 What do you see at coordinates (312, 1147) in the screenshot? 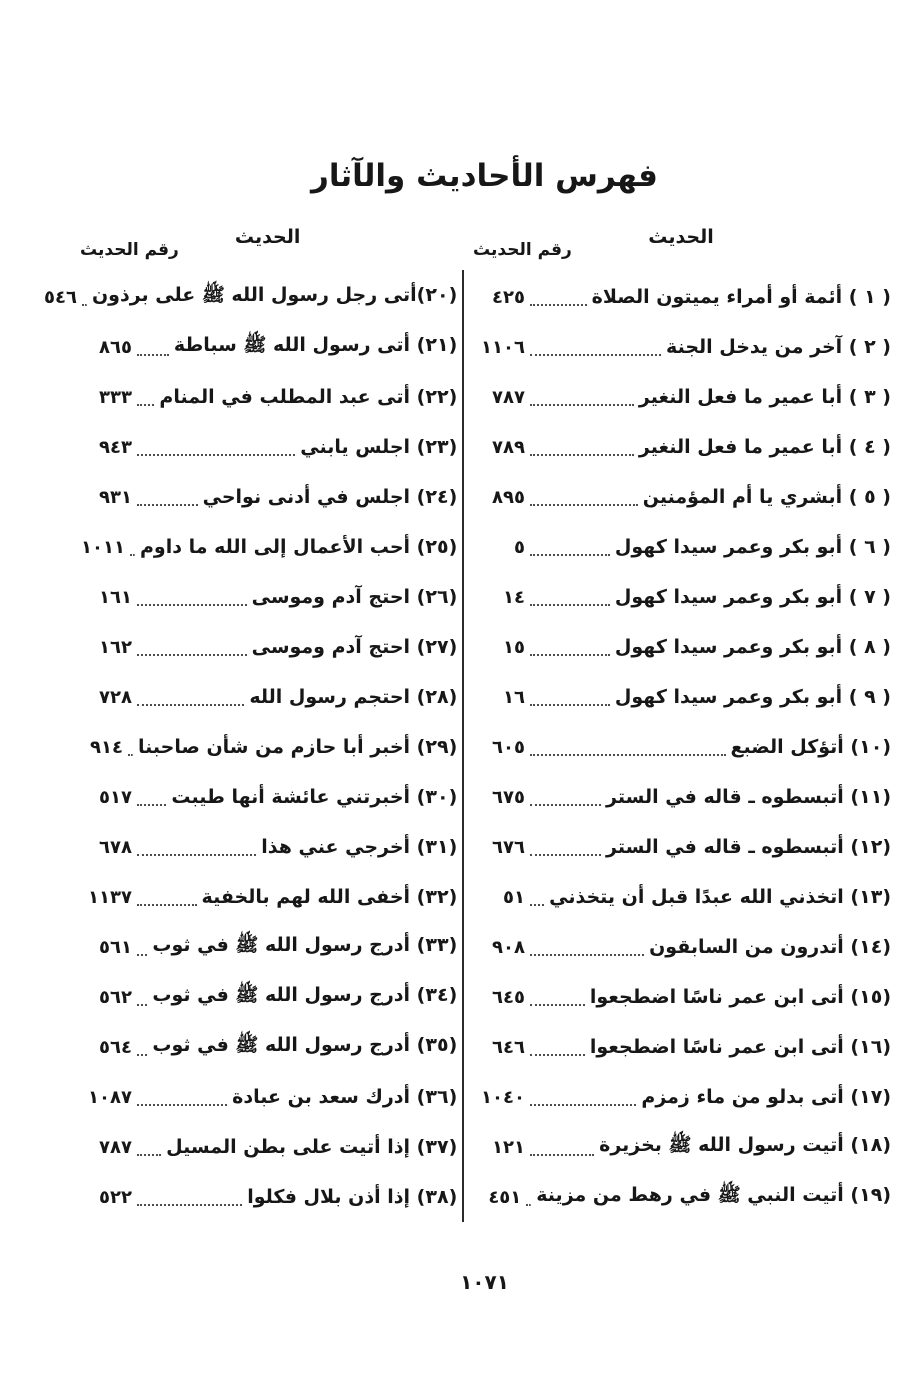
I see `entry-text: (٣٧) إذا أتيت على بطن المسيل` at bounding box center [312, 1147].